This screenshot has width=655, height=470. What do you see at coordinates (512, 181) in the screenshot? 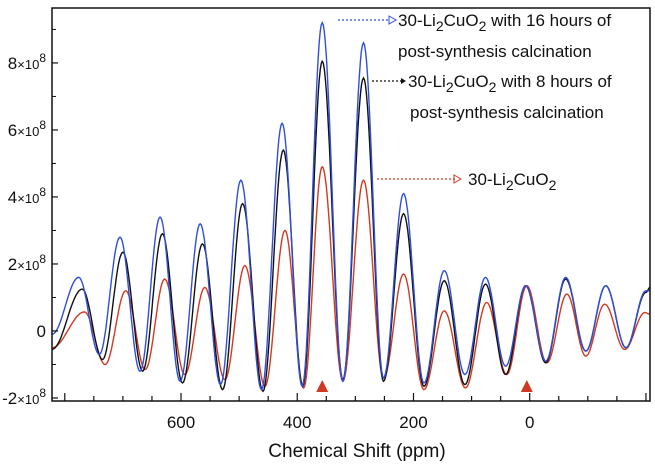
I see `annotation-label-as-made: 30-Li2CuO2` at bounding box center [512, 181].